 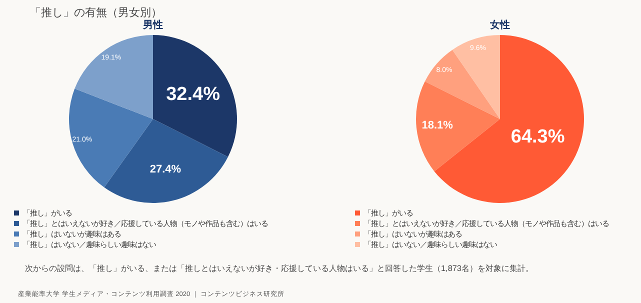 I want to click on data-label: 27.4%, so click(x=166, y=170).